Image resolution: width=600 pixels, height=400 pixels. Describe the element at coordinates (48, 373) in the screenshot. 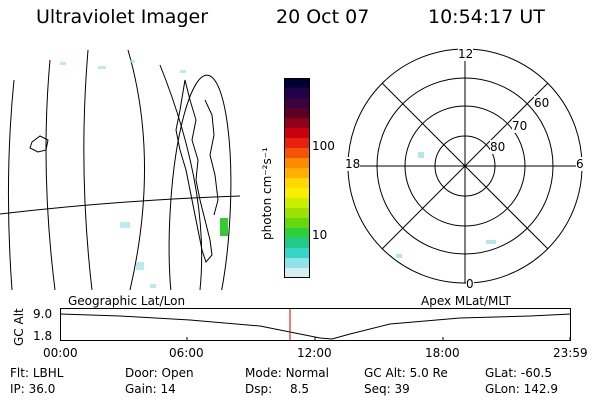

I see `info-flt-value: LBHL` at that location.